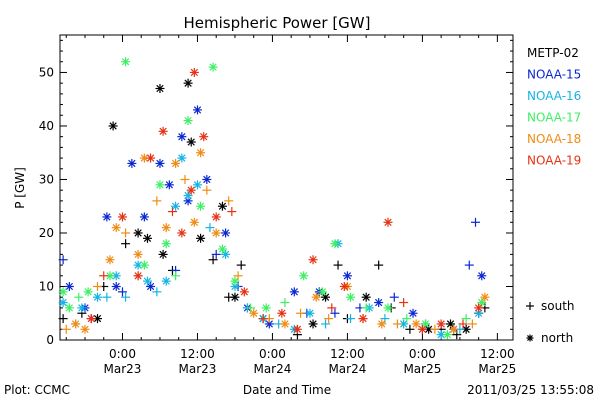  Describe the element at coordinates (554, 139) in the screenshot. I see `legend-entry: NOAA-18` at that location.